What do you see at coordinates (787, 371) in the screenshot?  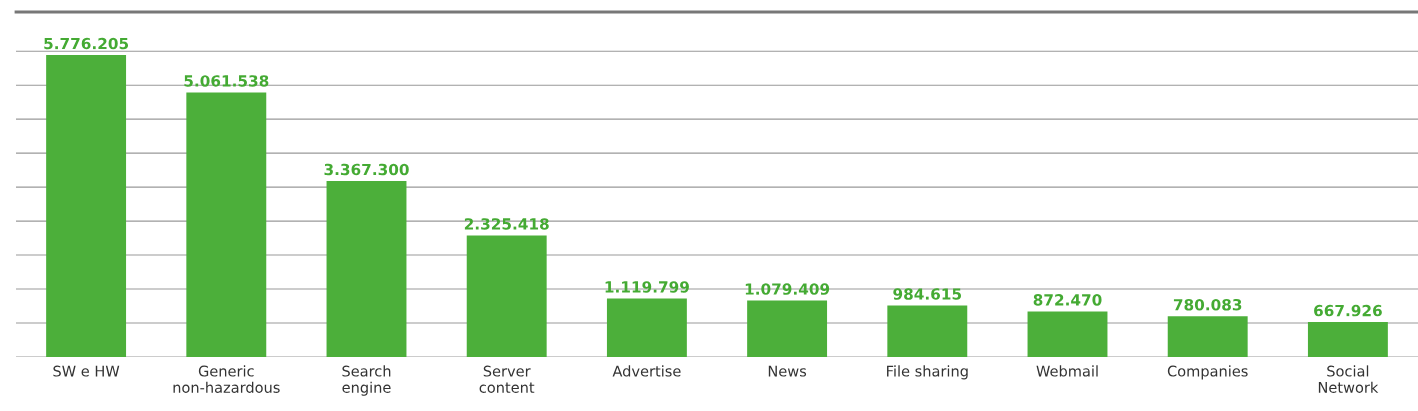 I see `x-tick-label: News` at bounding box center [787, 371].